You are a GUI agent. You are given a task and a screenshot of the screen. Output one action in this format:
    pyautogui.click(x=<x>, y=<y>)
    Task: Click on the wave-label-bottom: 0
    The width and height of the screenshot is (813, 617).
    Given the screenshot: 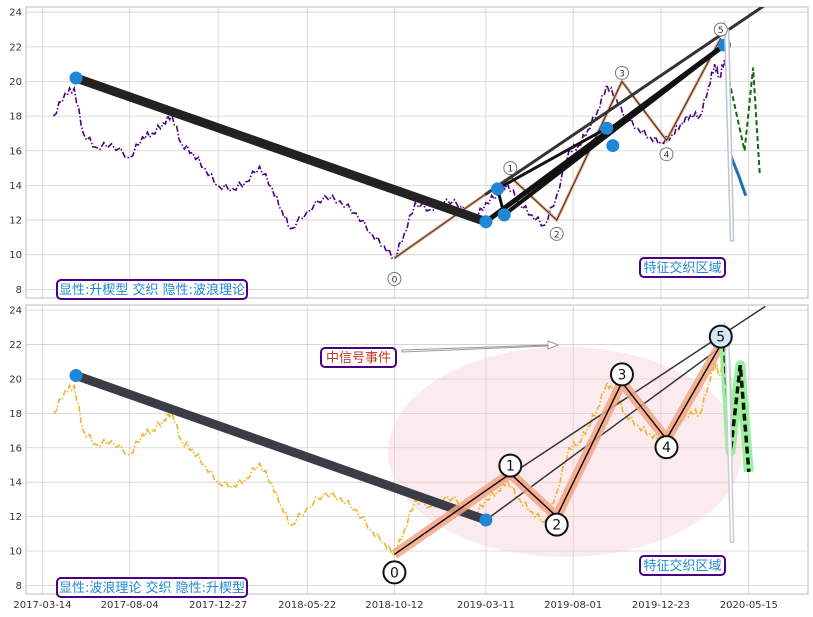 What is the action you would take?
    pyautogui.click(x=394, y=572)
    